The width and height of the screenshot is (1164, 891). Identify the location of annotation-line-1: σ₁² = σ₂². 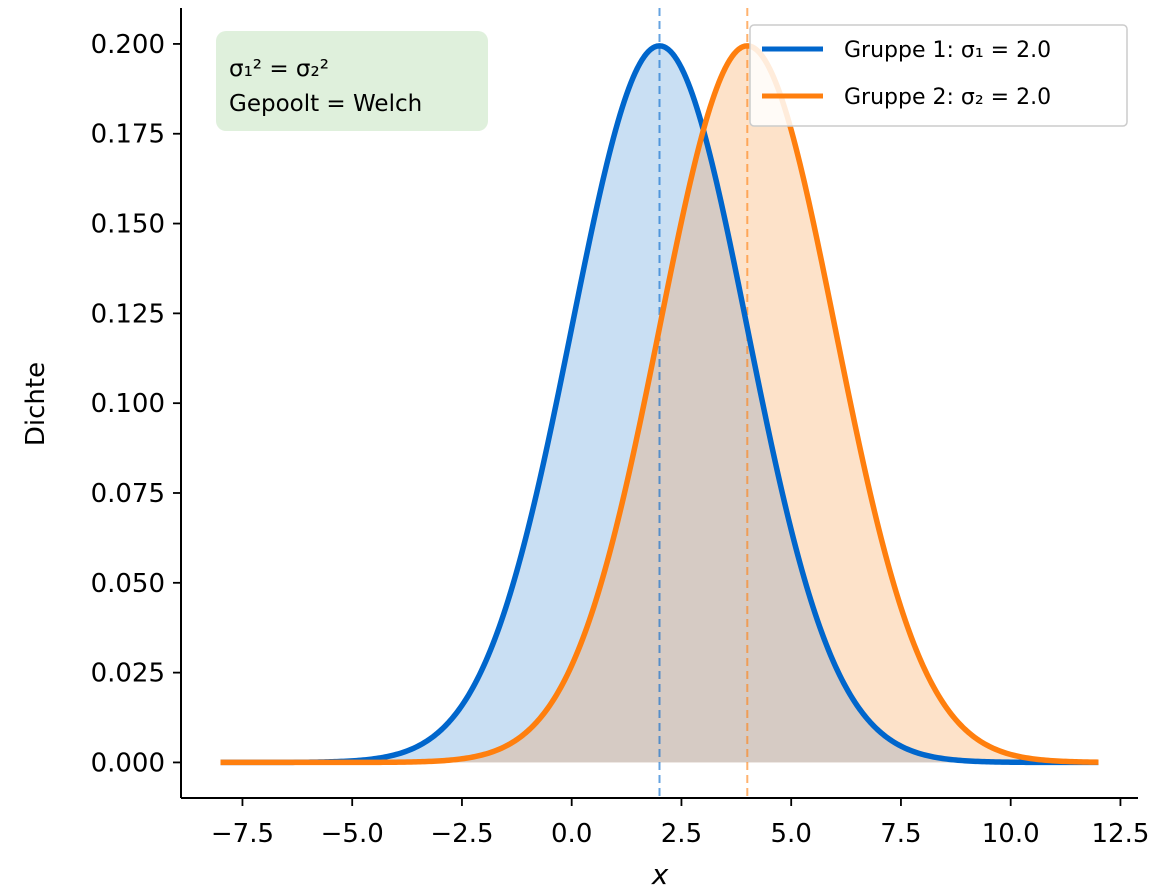
(279, 69).